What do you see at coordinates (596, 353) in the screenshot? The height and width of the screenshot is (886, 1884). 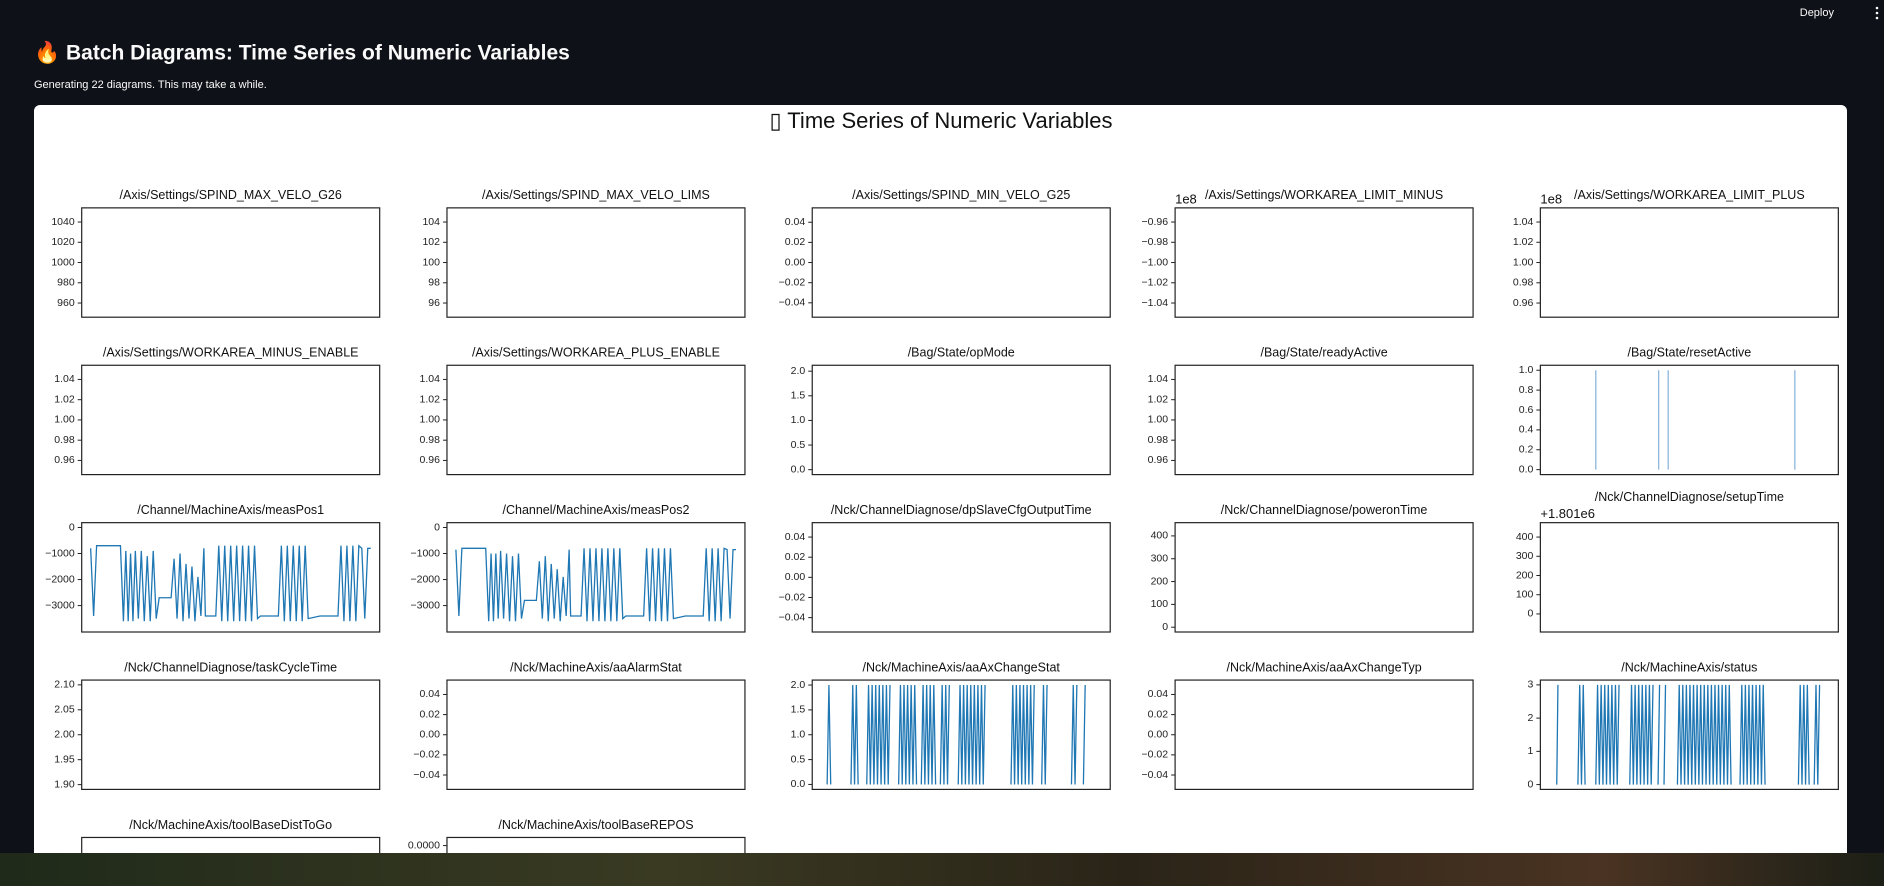 I see `subplot-title: /Axis/Settings/WORKAREA_PLUS_ENABLE` at bounding box center [596, 353].